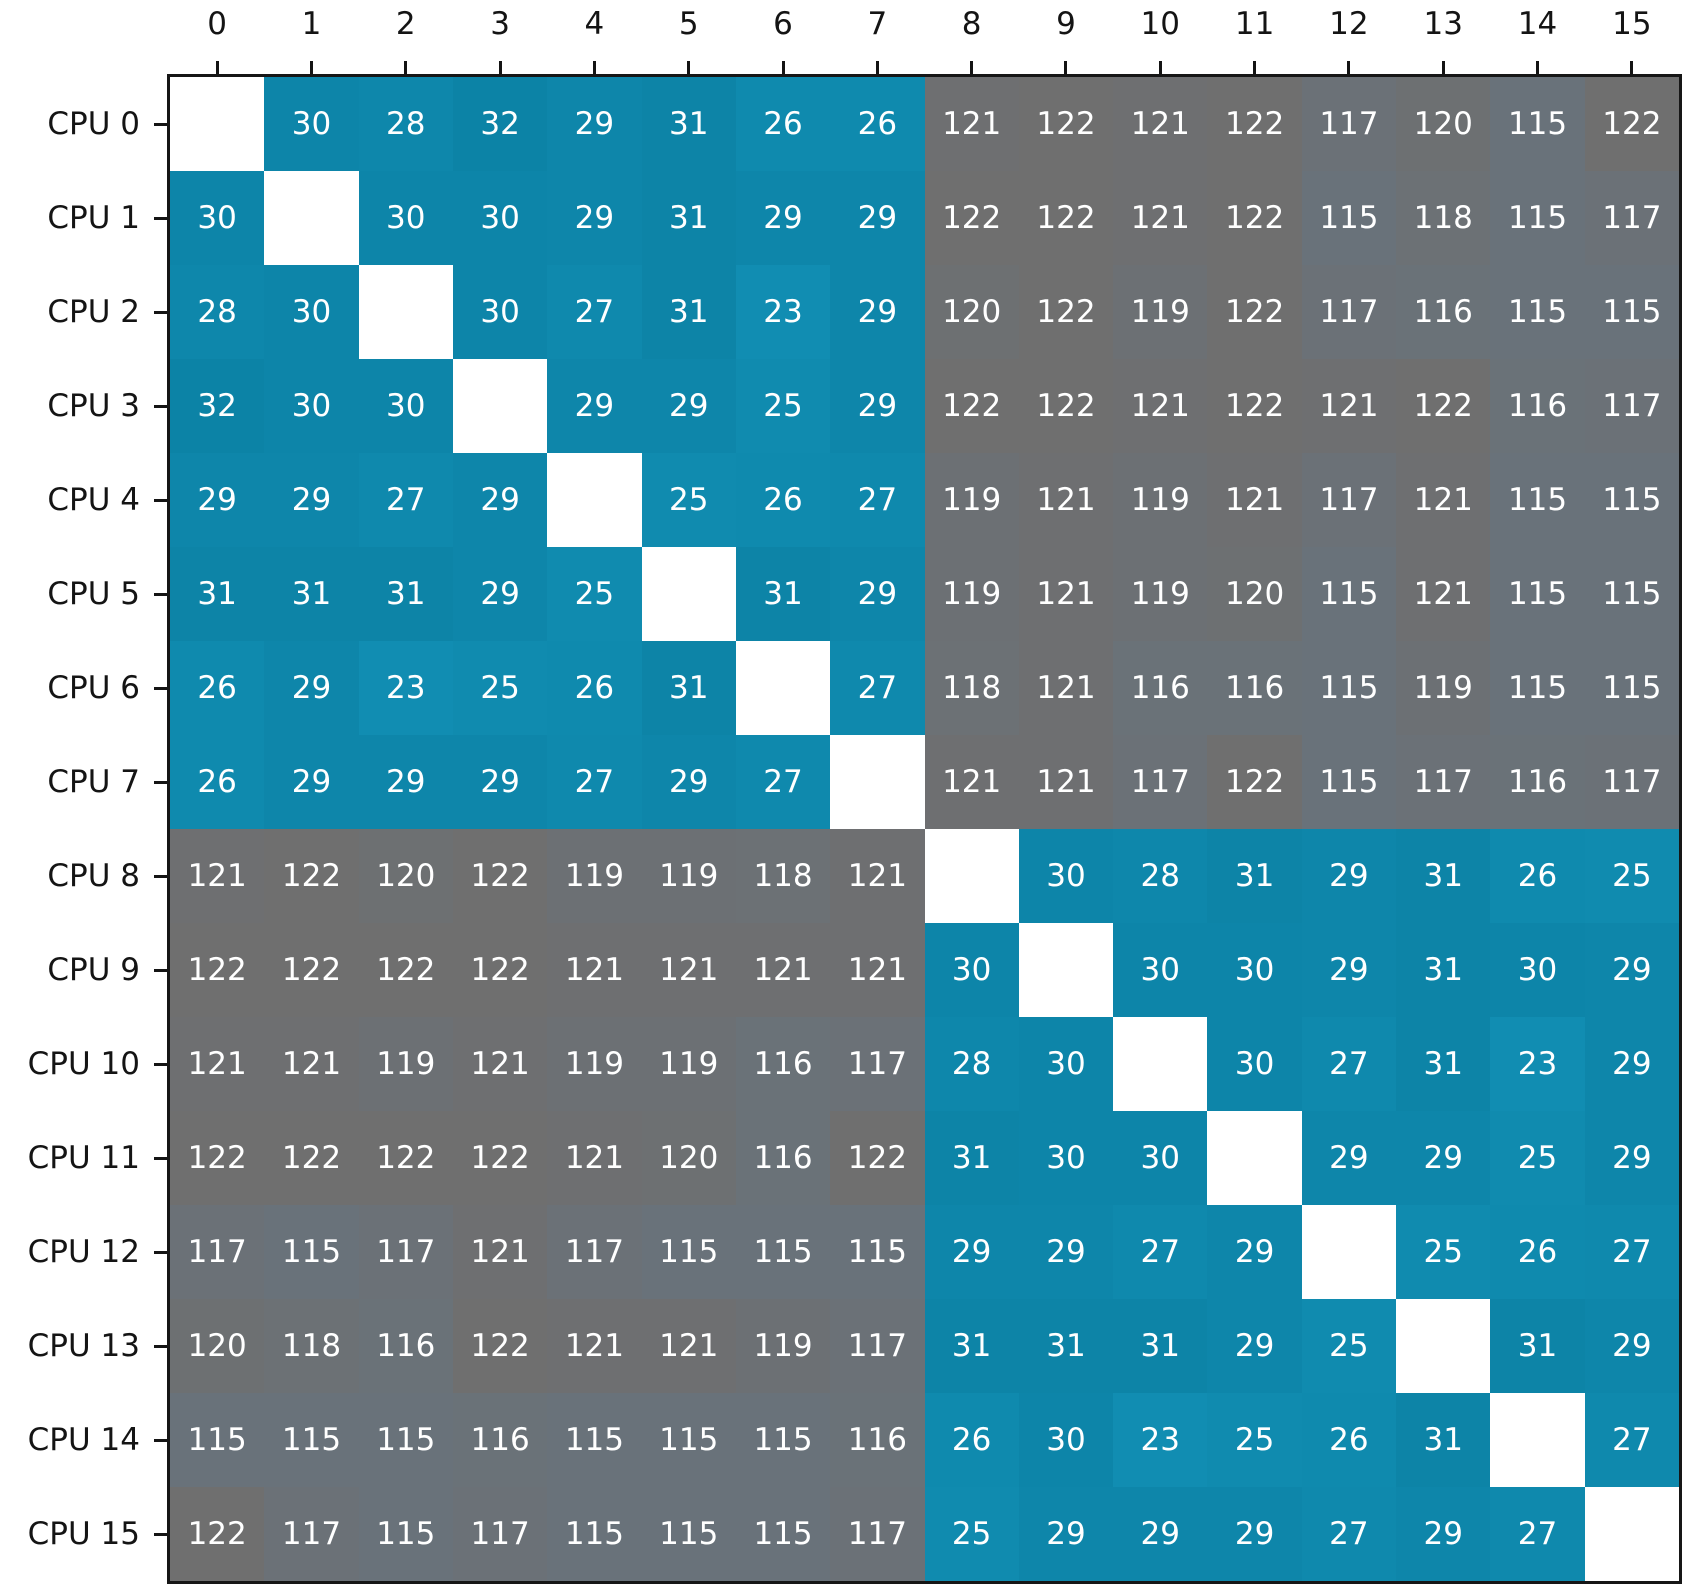 This screenshot has height=1590, width=1682. I want to click on heatmap-cell-r13-c15: 29, so click(1631, 1346).